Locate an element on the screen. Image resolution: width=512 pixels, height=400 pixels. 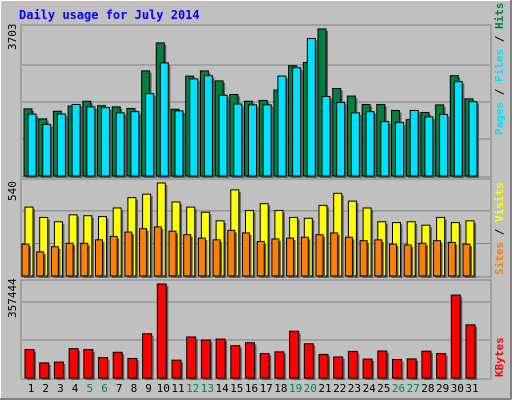
bar-files-day-20-face is located at coordinates (311, 107).